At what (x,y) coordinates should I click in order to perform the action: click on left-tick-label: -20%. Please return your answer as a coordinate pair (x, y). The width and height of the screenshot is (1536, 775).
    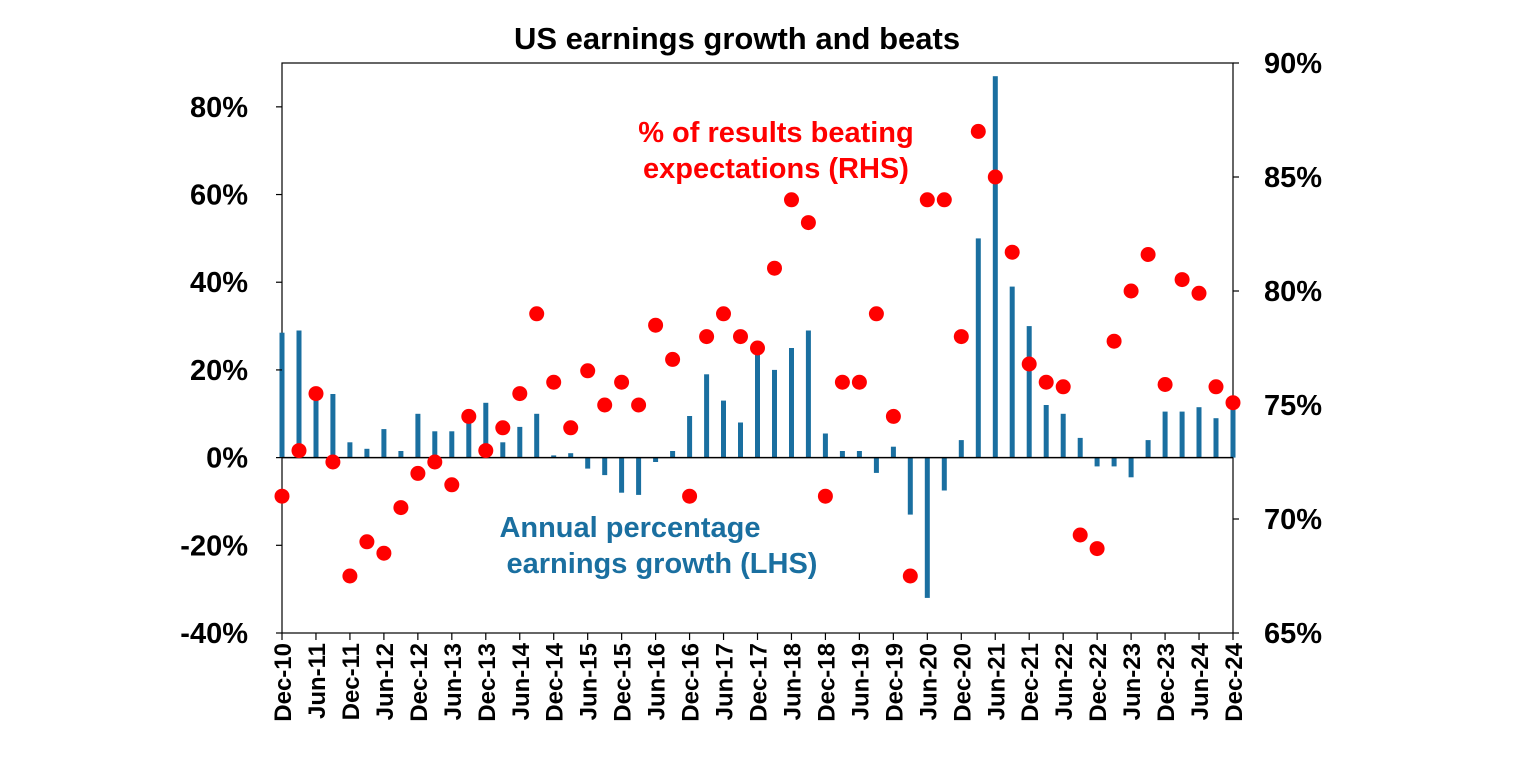
    Looking at the image, I should click on (214, 546).